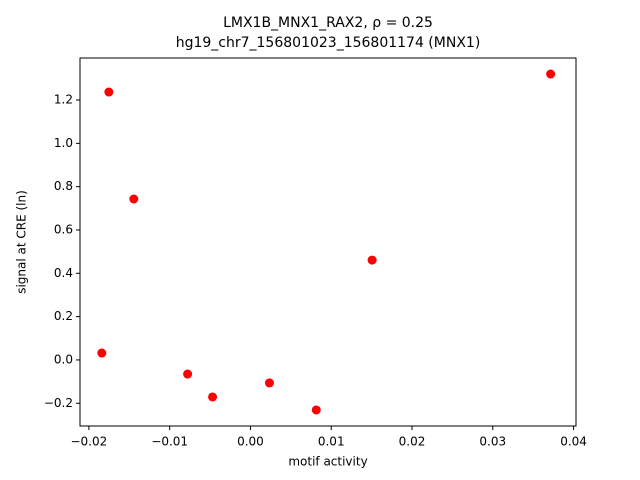  Describe the element at coordinates (331, 442) in the screenshot. I see `x-tick-label: 0.01` at that location.